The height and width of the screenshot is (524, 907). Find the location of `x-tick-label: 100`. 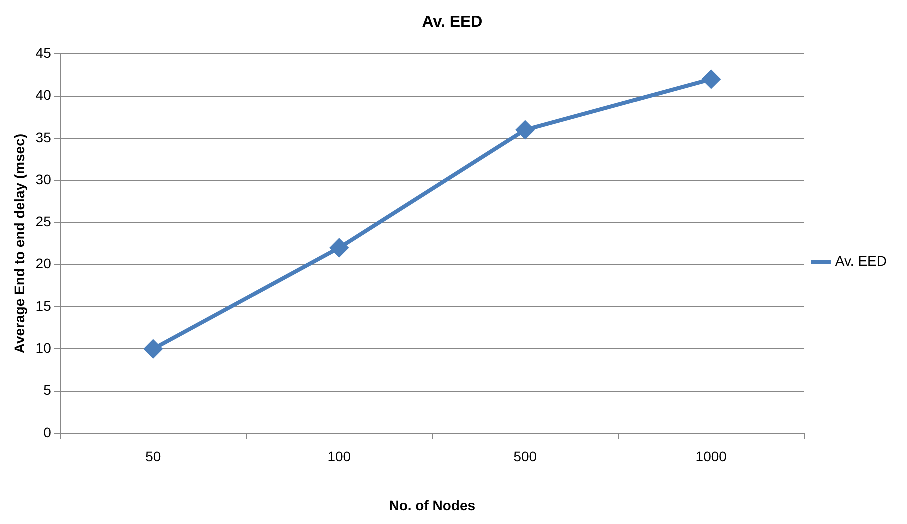

x-tick-label: 100 is located at coordinates (340, 456).